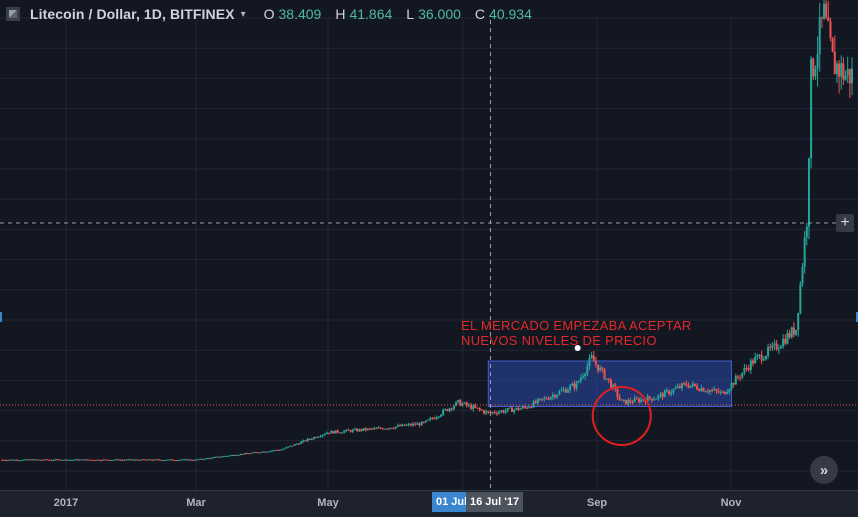 The height and width of the screenshot is (517, 858). I want to click on symbol-title: Litecoin / Dollar, 1D, BITFINEX, so click(132, 14).